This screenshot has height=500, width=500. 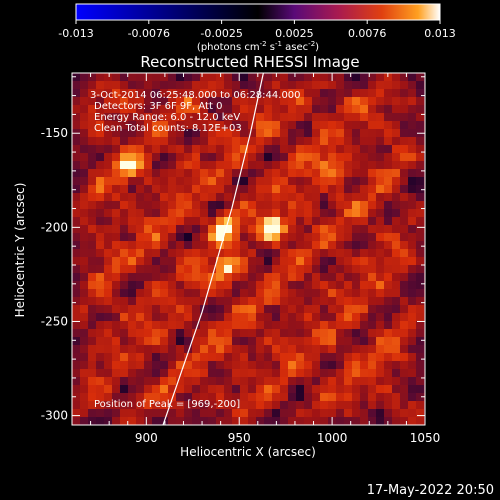 I want to click on y-tick-label: -300, so click(x=54, y=416).